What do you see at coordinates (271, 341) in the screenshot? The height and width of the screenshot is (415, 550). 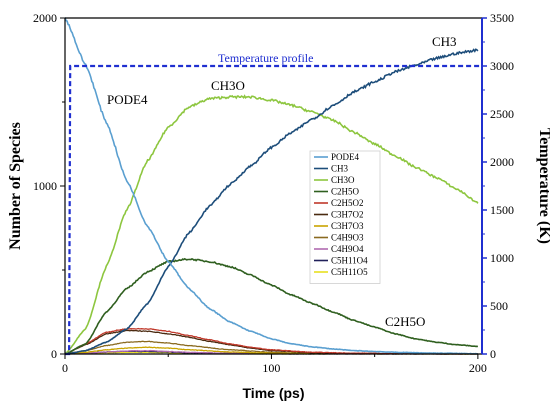 I see `series-line-c2h5o2` at bounding box center [271, 341].